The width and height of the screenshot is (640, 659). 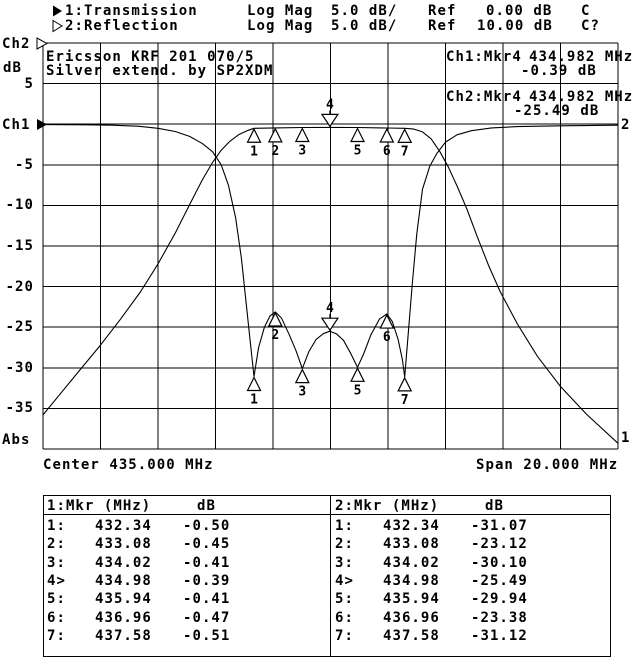 What do you see at coordinates (302, 392) in the screenshot?
I see `marker-label: 3` at bounding box center [302, 392].